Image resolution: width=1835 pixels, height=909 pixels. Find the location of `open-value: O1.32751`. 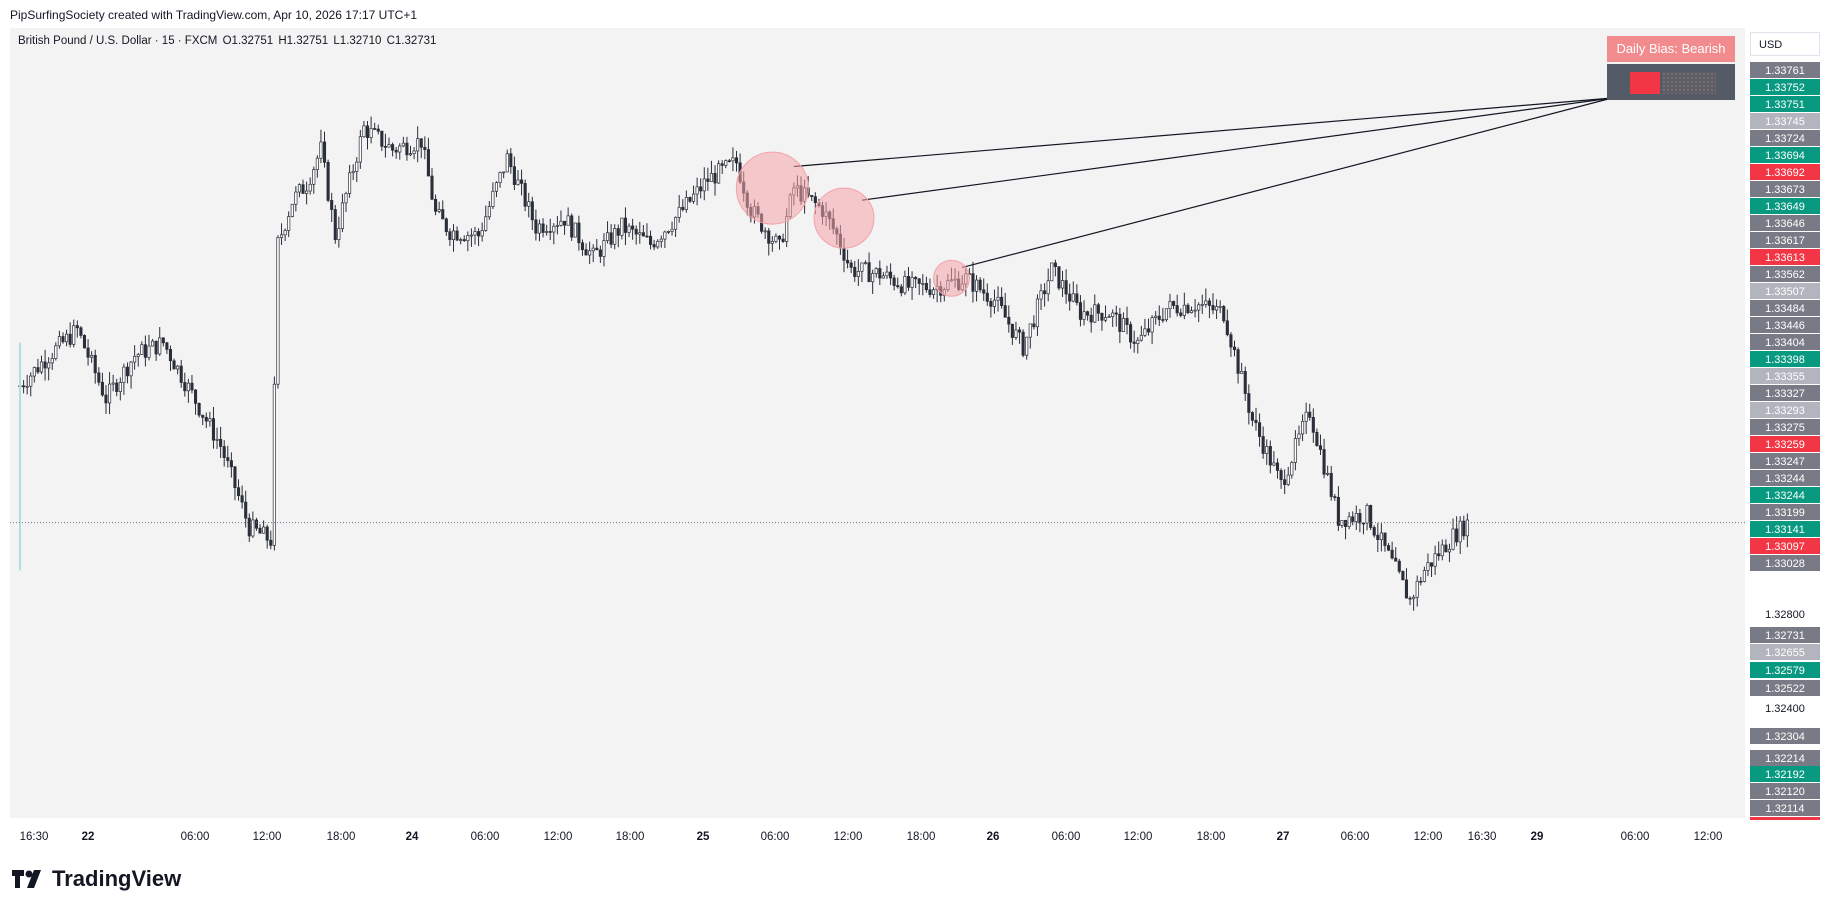

open-value: O1.32751 is located at coordinates (248, 41).